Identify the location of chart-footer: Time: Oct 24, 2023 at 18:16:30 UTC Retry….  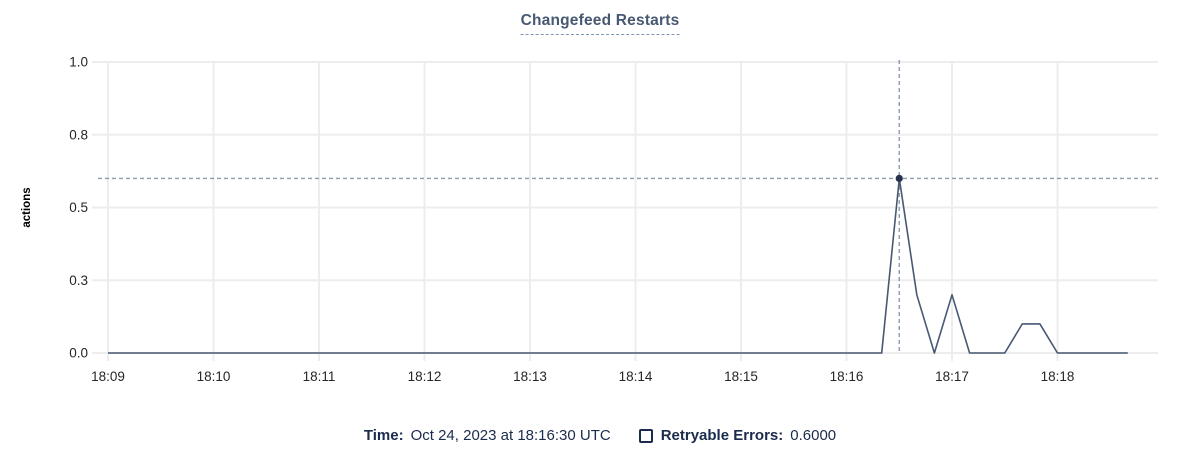
(600, 436).